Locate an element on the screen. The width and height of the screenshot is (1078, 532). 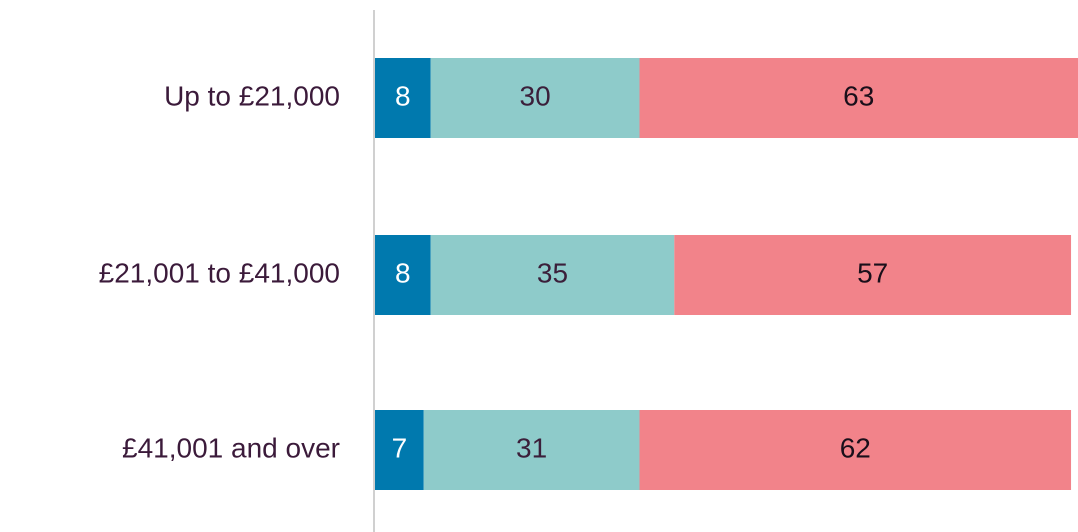
data-label: 63 is located at coordinates (858, 95).